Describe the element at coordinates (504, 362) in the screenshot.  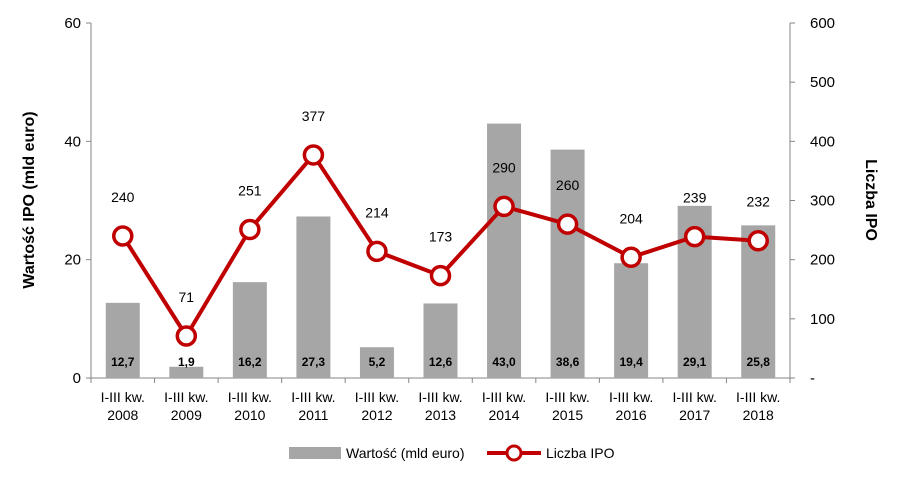
I see `bar-value-label: 43,0` at that location.